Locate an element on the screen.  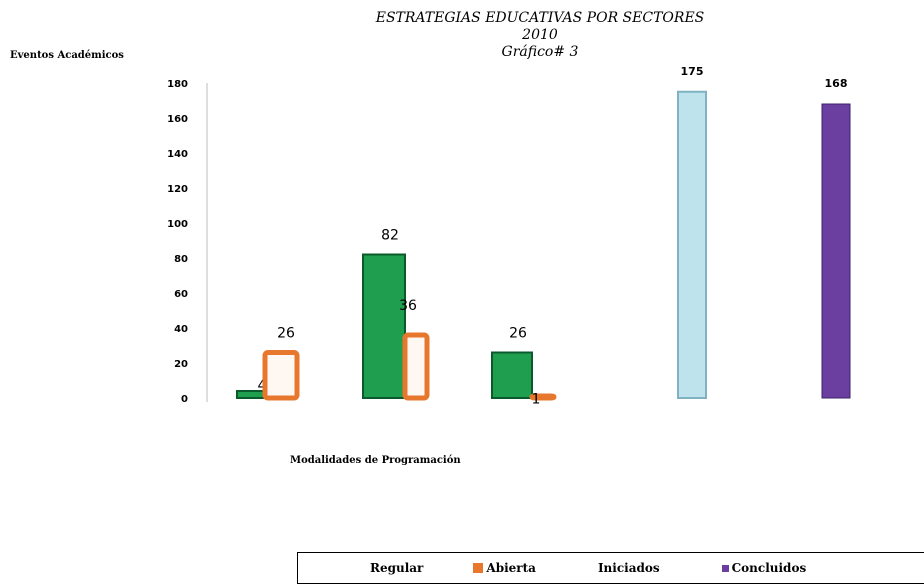
y-tick-label: 40 is located at coordinates (181, 329).